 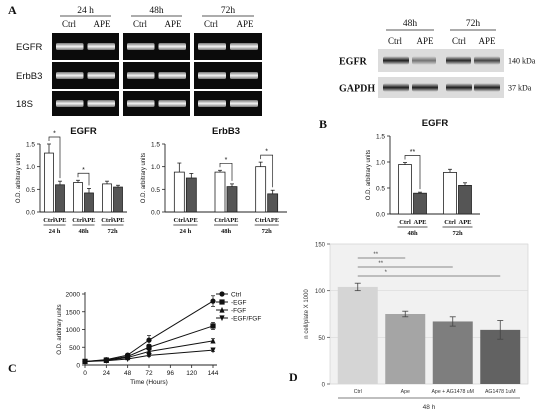 I want to click on panel-letter-c: C, so click(x=12, y=368).